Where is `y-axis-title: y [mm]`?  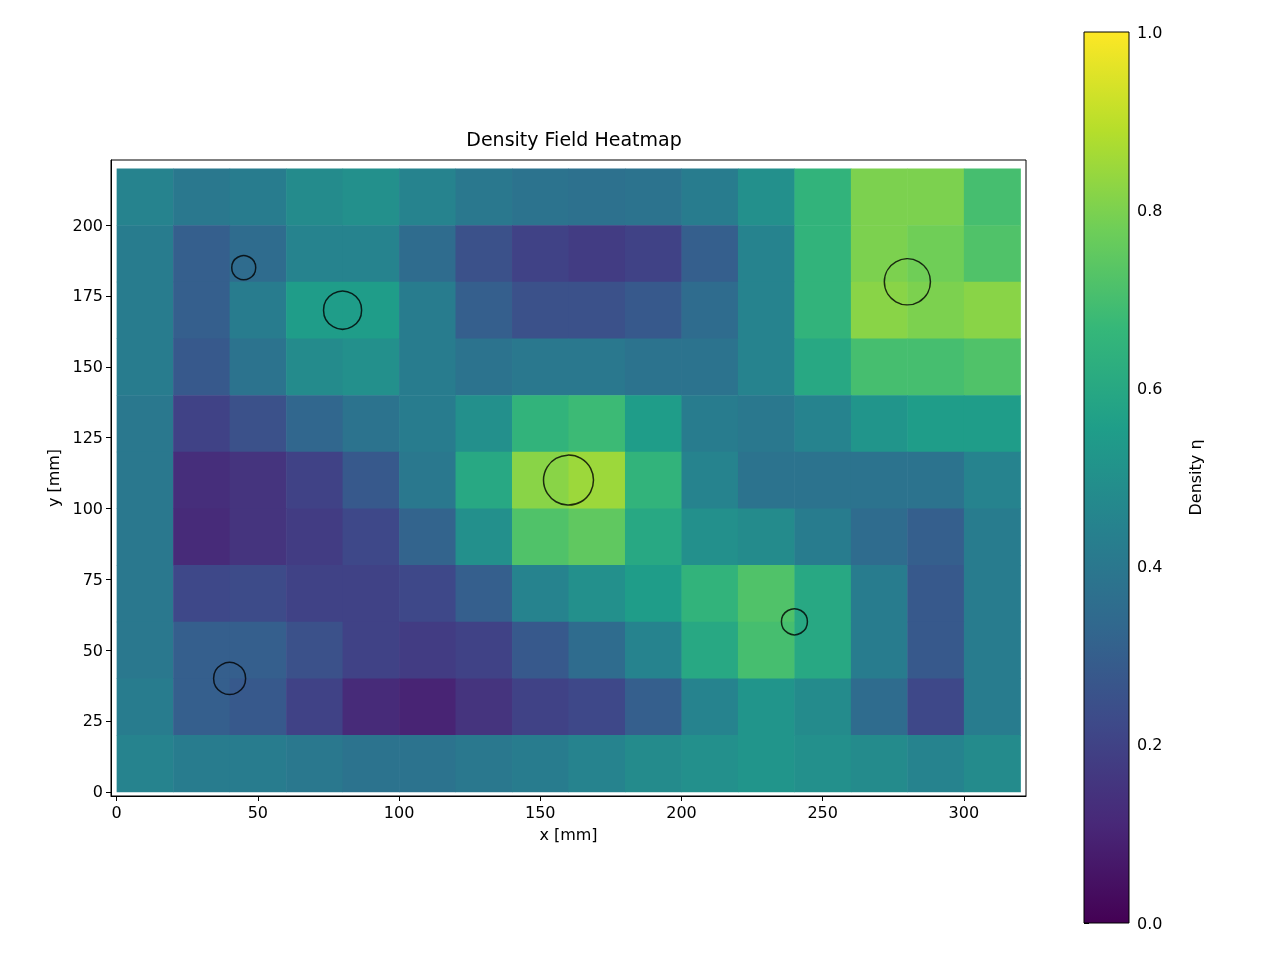
y-axis-title: y [mm] is located at coordinates (54, 478).